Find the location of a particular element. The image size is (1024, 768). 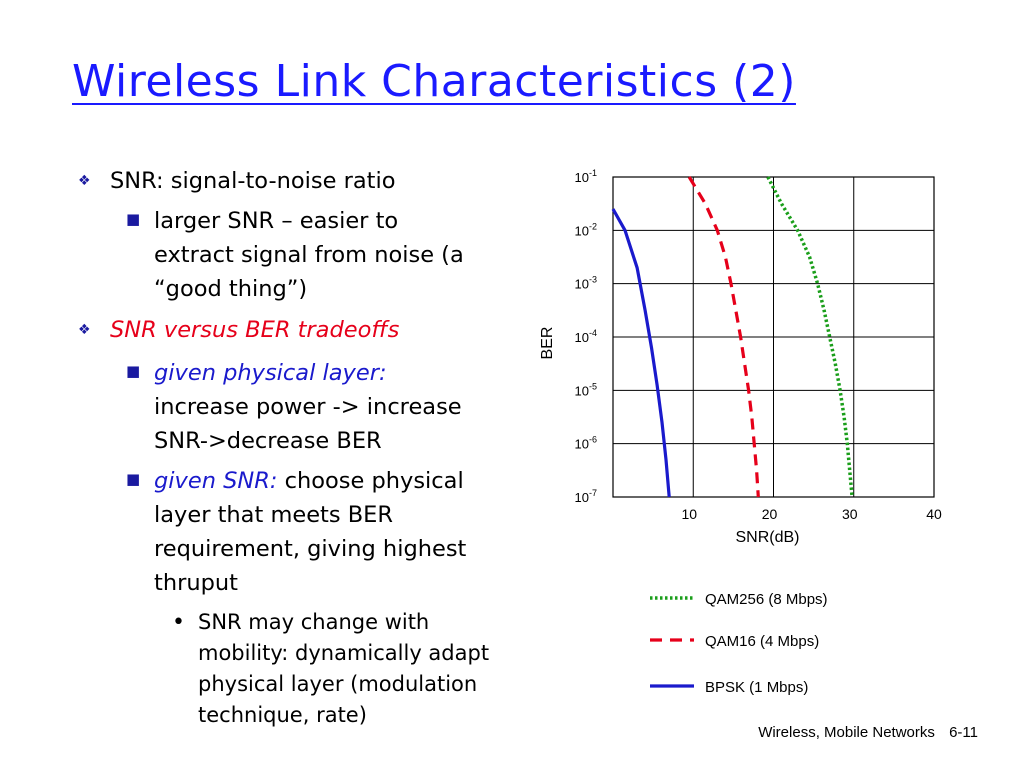

legend-label: QAM16 (4 Mbps) is located at coordinates (762, 641).